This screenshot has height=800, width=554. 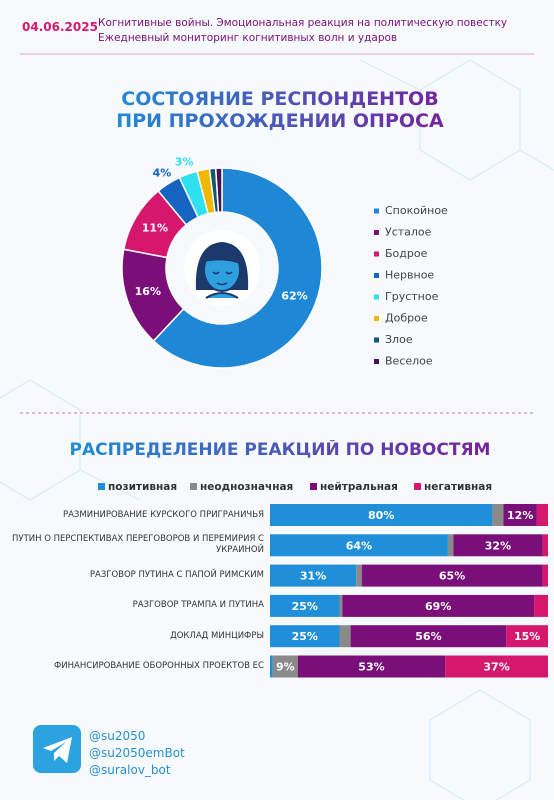 What do you see at coordinates (458, 487) in the screenshot?
I see `legend-label: негативная` at bounding box center [458, 487].